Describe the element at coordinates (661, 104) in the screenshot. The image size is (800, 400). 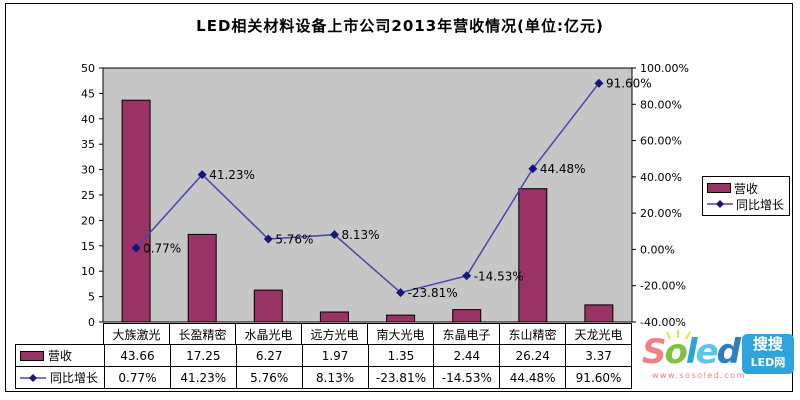
I see `y2-axis-tick-label: 80.00%` at that location.